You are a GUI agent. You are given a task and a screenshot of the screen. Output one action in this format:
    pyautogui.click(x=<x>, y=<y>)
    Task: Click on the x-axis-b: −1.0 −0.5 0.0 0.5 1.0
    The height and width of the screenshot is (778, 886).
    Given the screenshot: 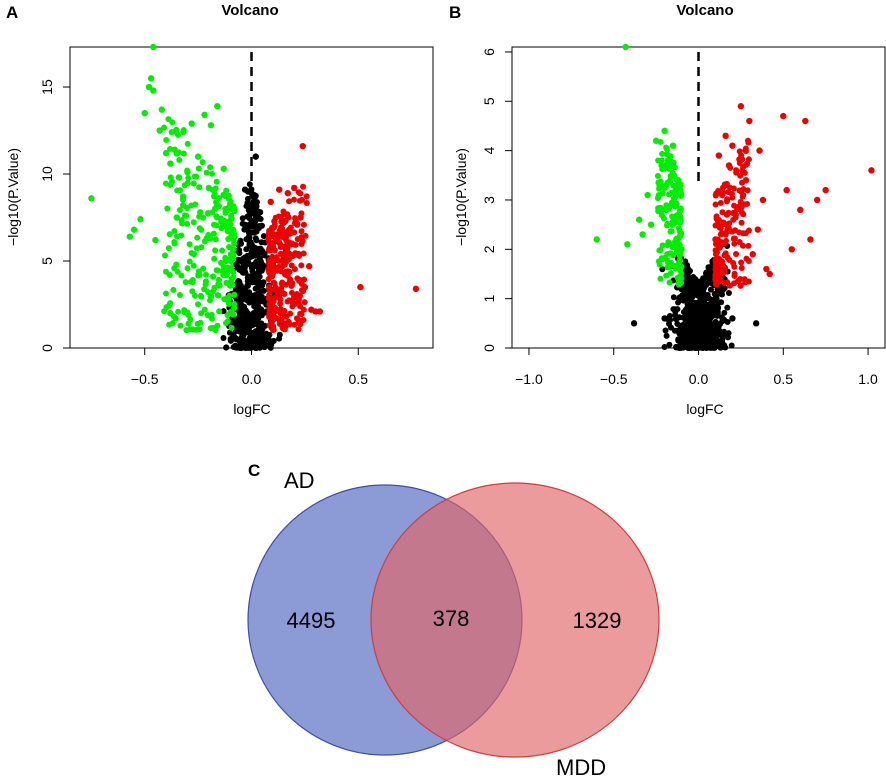 What is the action you would take?
    pyautogui.click(x=696, y=367)
    